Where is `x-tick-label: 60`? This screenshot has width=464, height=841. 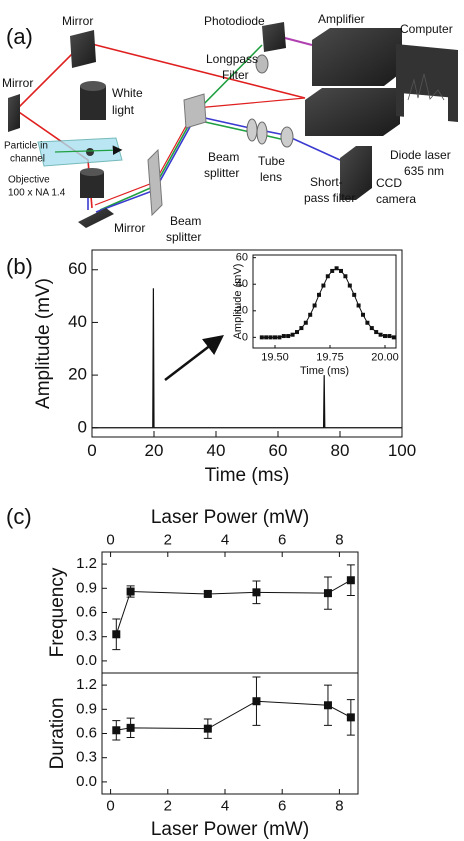 x-tick-label: 60 is located at coordinates (278, 450).